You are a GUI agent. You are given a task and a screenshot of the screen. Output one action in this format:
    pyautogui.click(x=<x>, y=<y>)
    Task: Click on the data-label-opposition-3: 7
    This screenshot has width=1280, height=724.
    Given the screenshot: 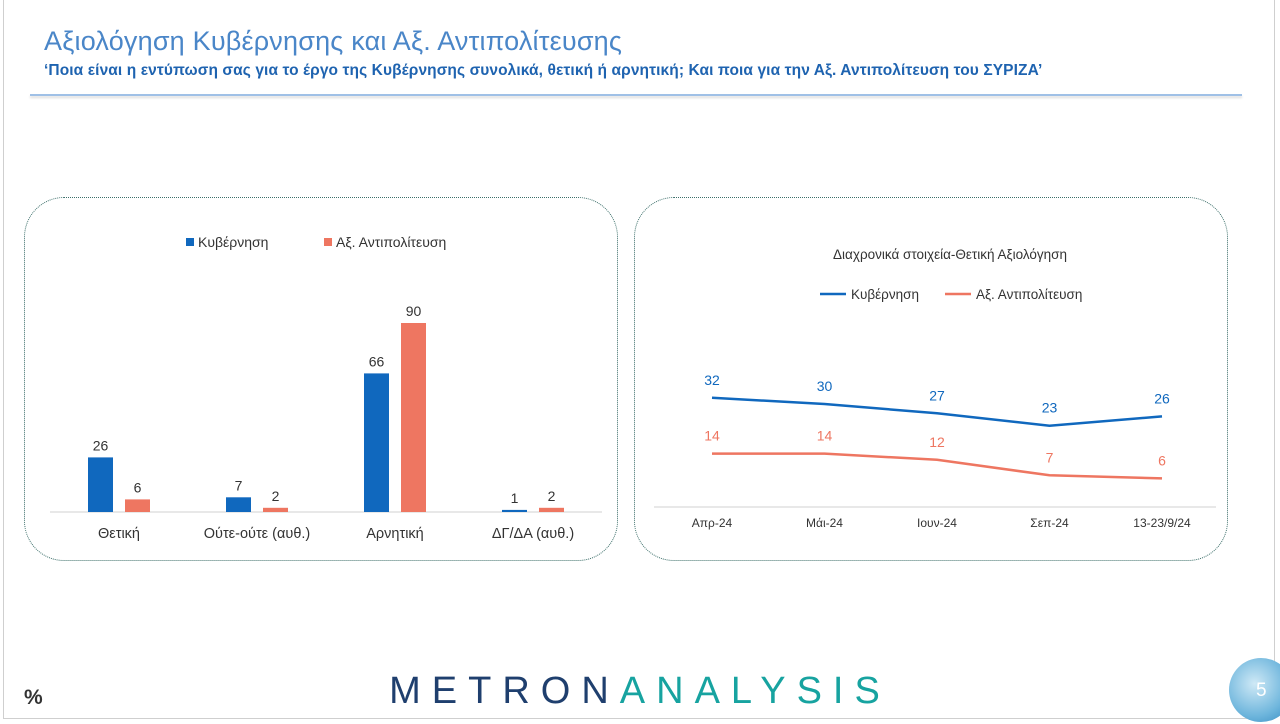 What is the action you would take?
    pyautogui.click(x=1050, y=457)
    